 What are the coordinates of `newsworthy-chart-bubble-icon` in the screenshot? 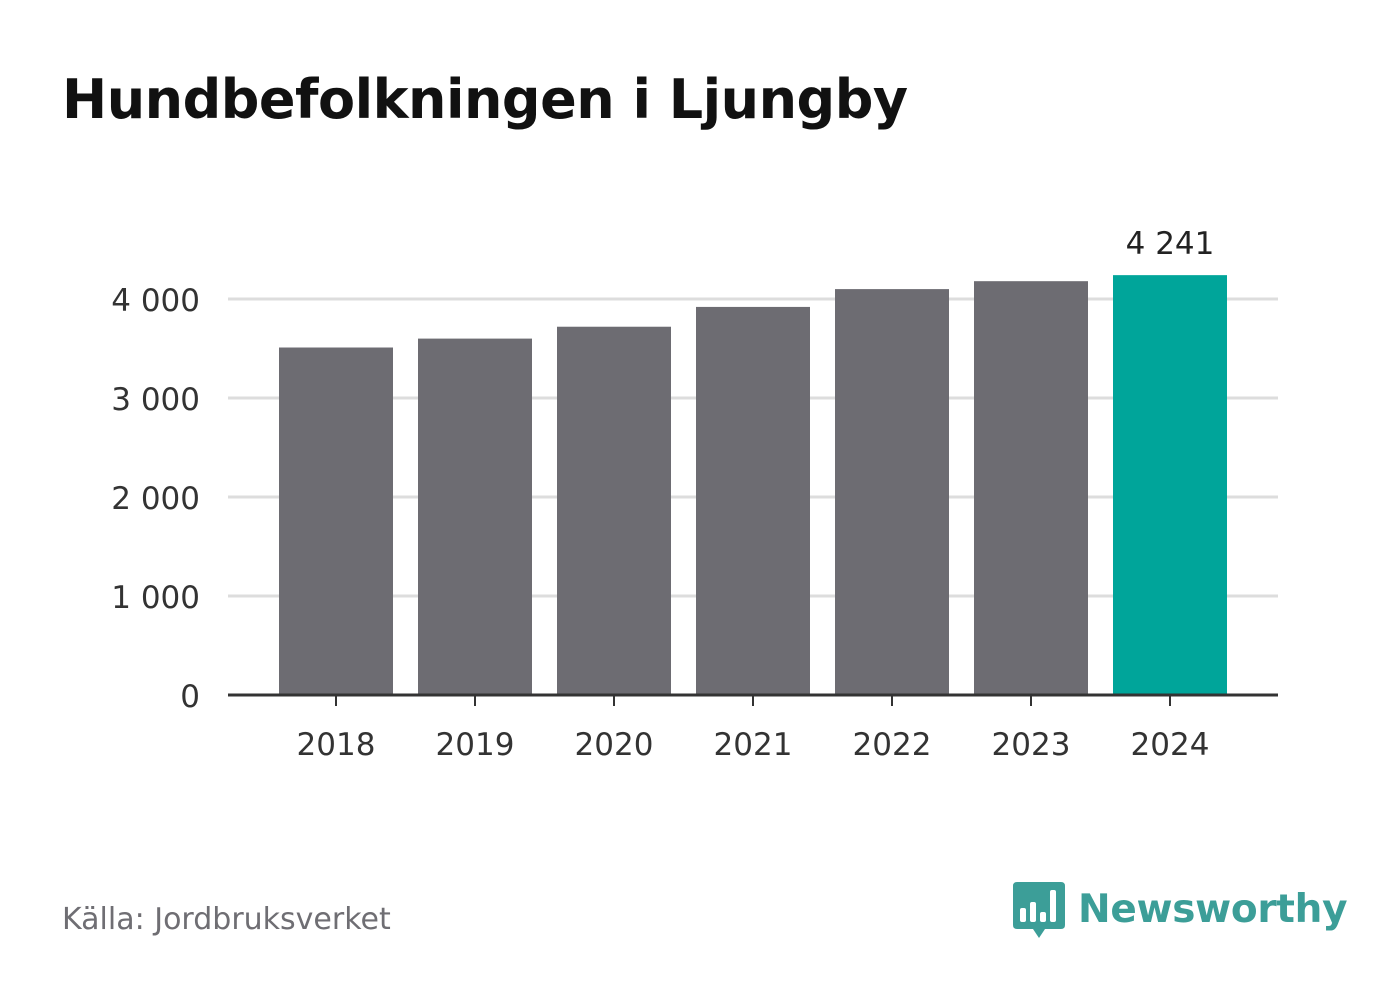 It's located at (1039, 910).